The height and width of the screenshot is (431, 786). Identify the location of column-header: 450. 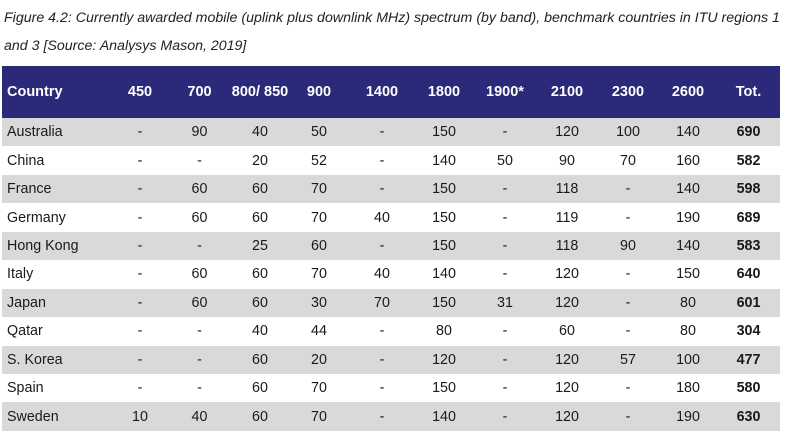
(140, 92).